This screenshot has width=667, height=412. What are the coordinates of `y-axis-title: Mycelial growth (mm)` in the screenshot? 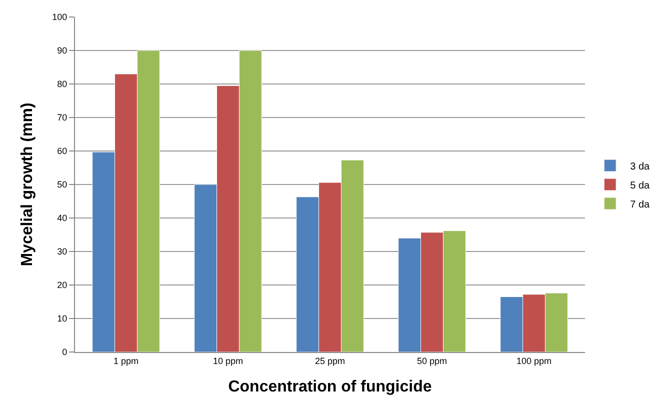 It's located at (27, 184).